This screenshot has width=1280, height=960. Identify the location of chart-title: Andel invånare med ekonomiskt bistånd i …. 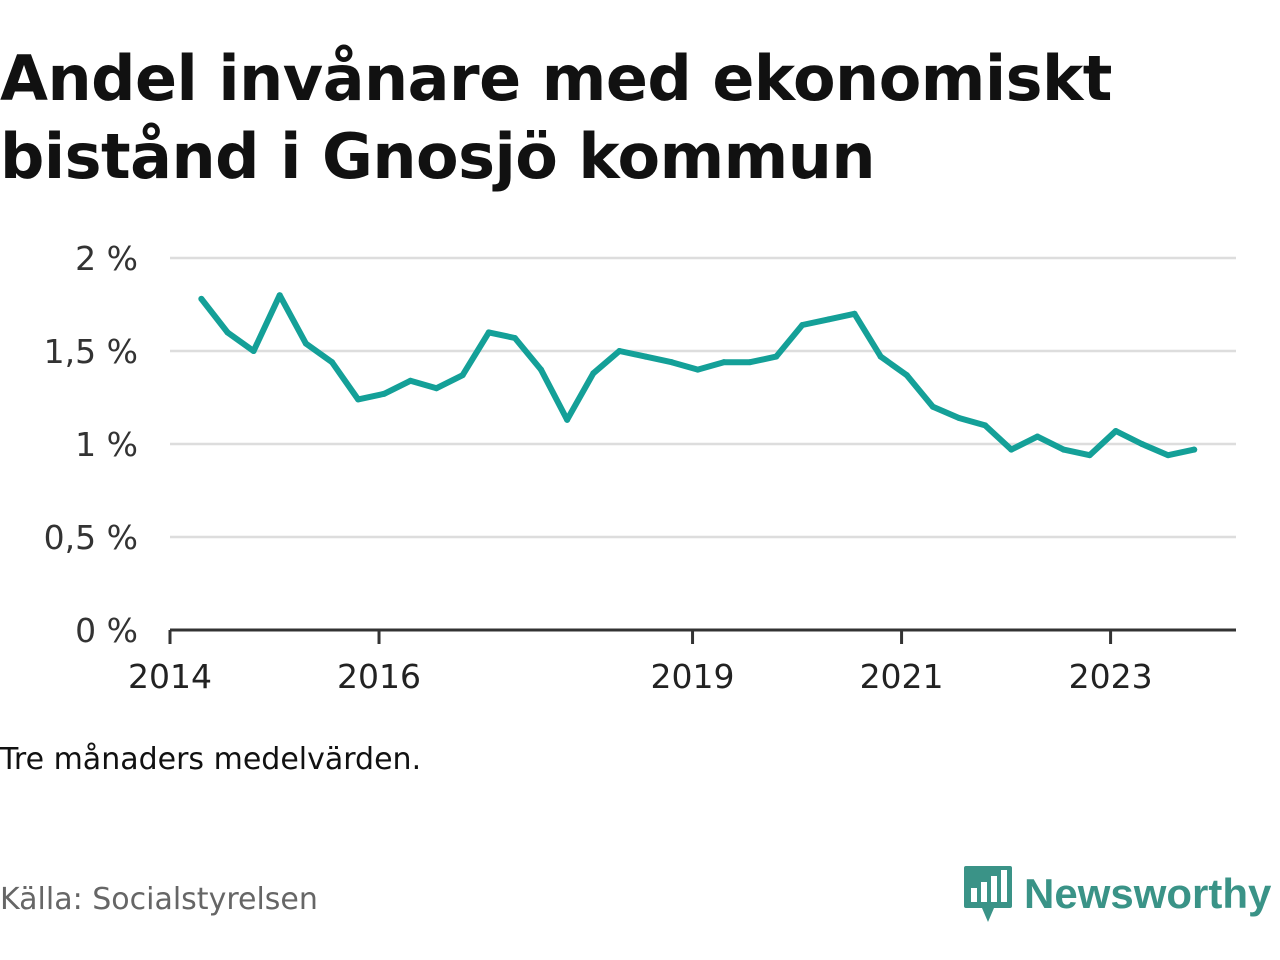
(556, 117).